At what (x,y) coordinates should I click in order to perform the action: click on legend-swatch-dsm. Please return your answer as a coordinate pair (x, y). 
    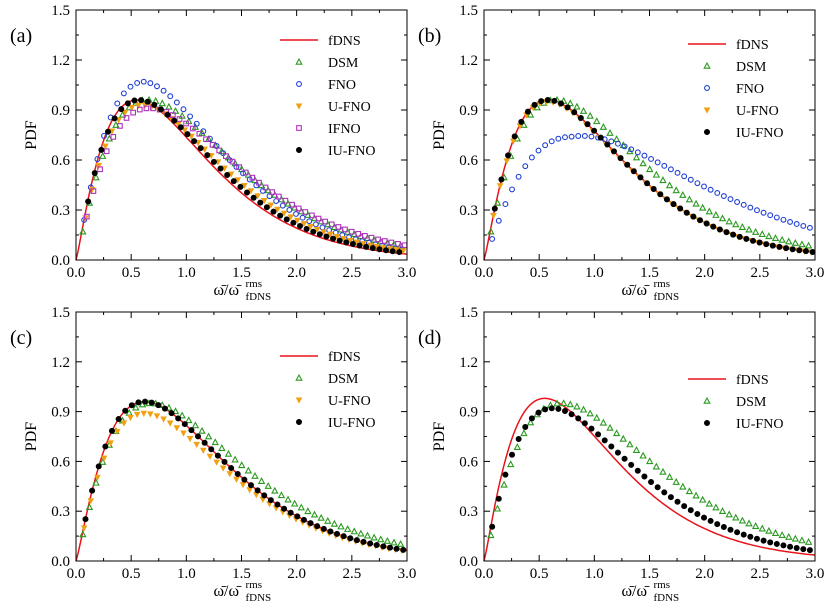
    Looking at the image, I should click on (299, 61).